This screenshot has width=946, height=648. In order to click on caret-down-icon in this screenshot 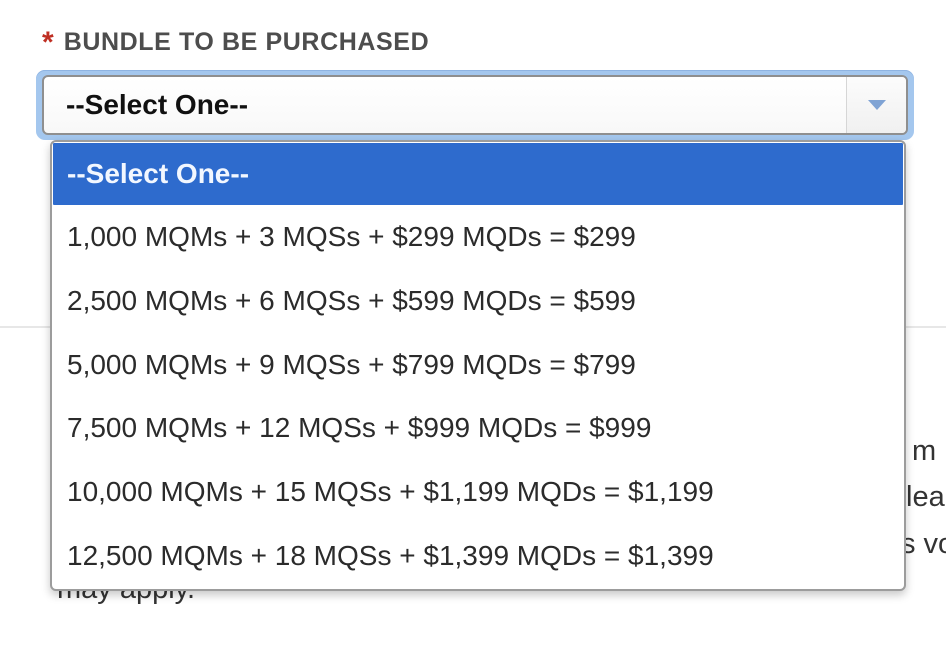, I will do `click(876, 105)`.